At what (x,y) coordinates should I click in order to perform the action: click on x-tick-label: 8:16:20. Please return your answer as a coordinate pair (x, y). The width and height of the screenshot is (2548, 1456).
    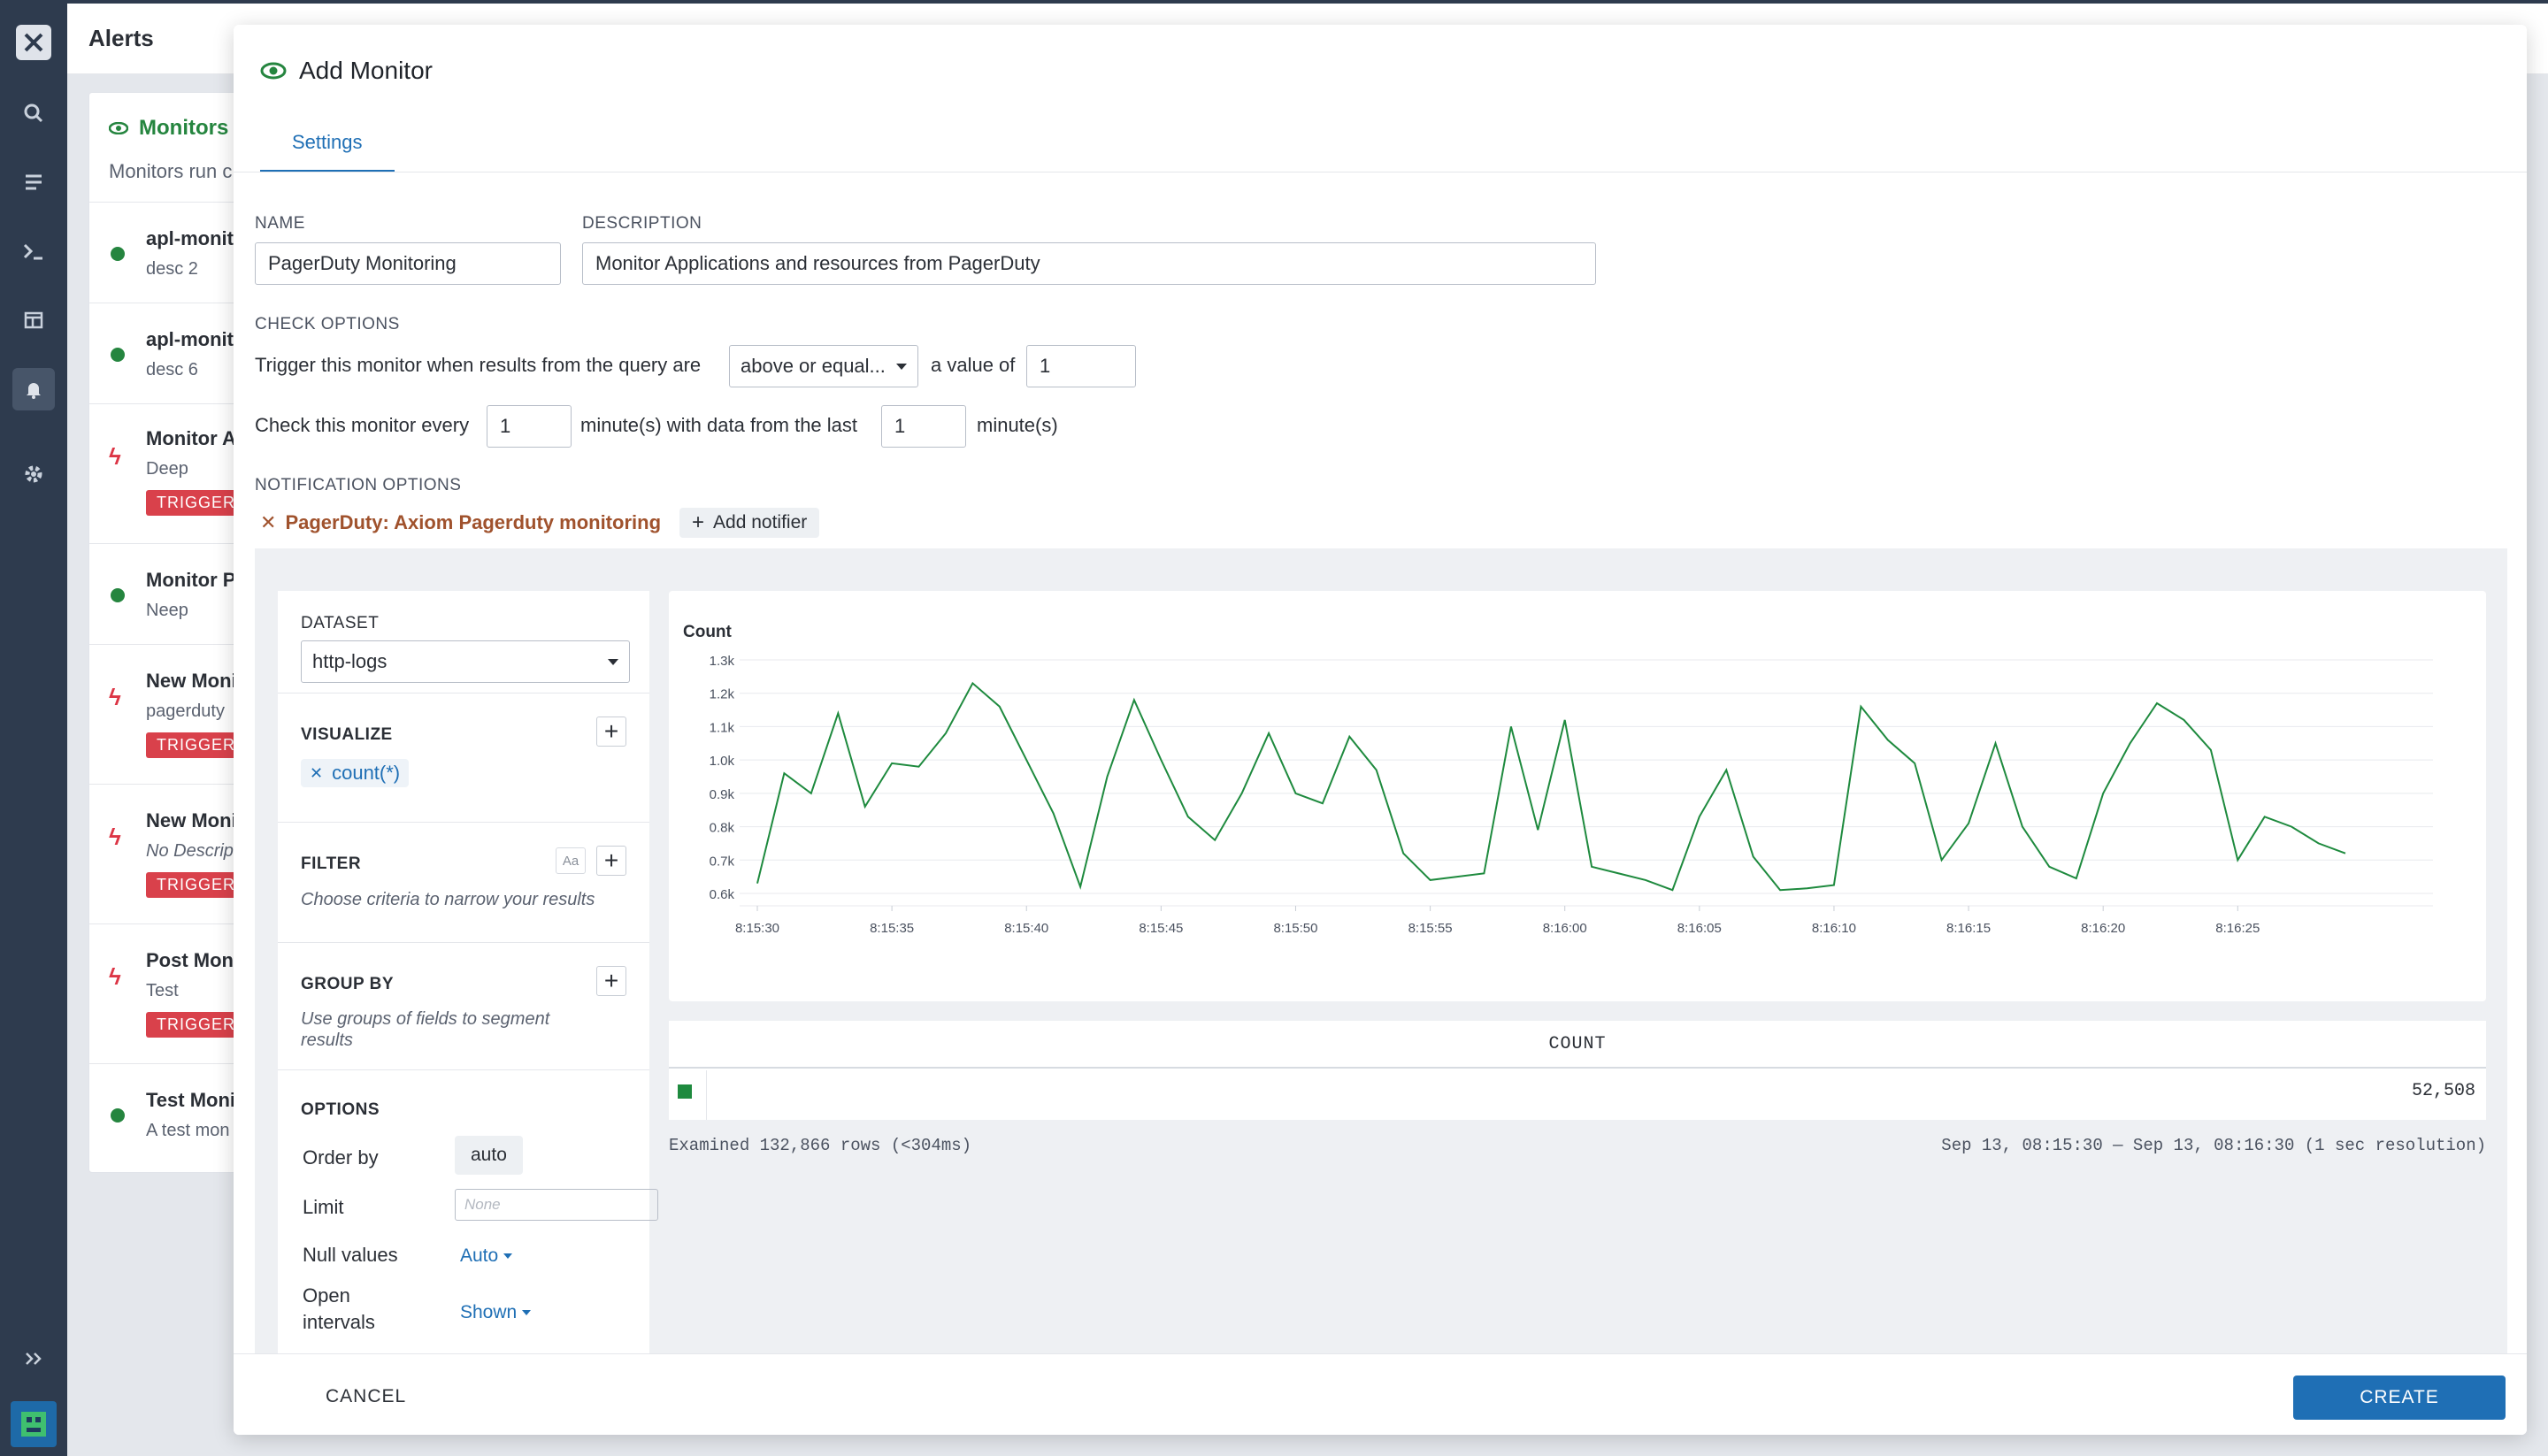
    Looking at the image, I should click on (2103, 928).